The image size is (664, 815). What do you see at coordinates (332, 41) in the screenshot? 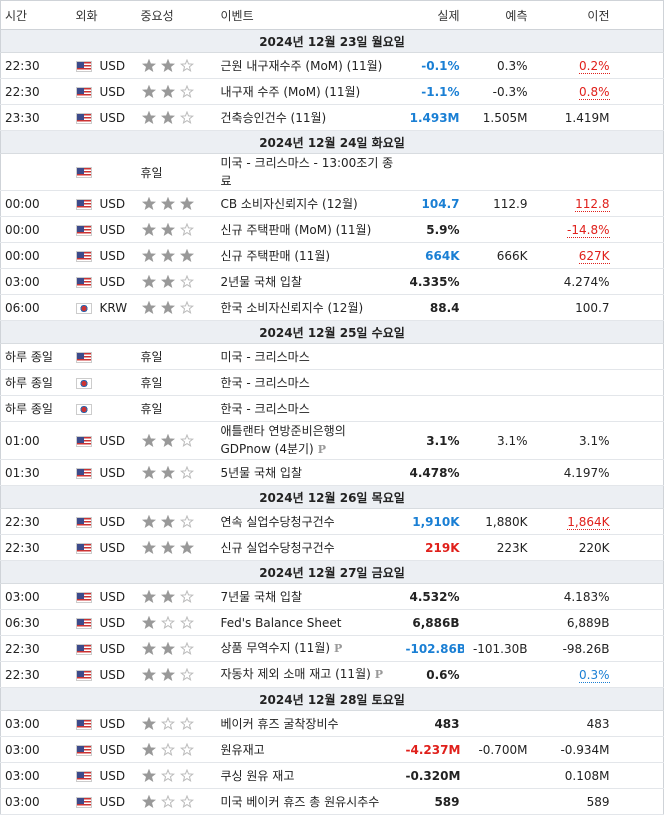
I see `day-row: 2024년 12월 23일 월요일` at bounding box center [332, 41].